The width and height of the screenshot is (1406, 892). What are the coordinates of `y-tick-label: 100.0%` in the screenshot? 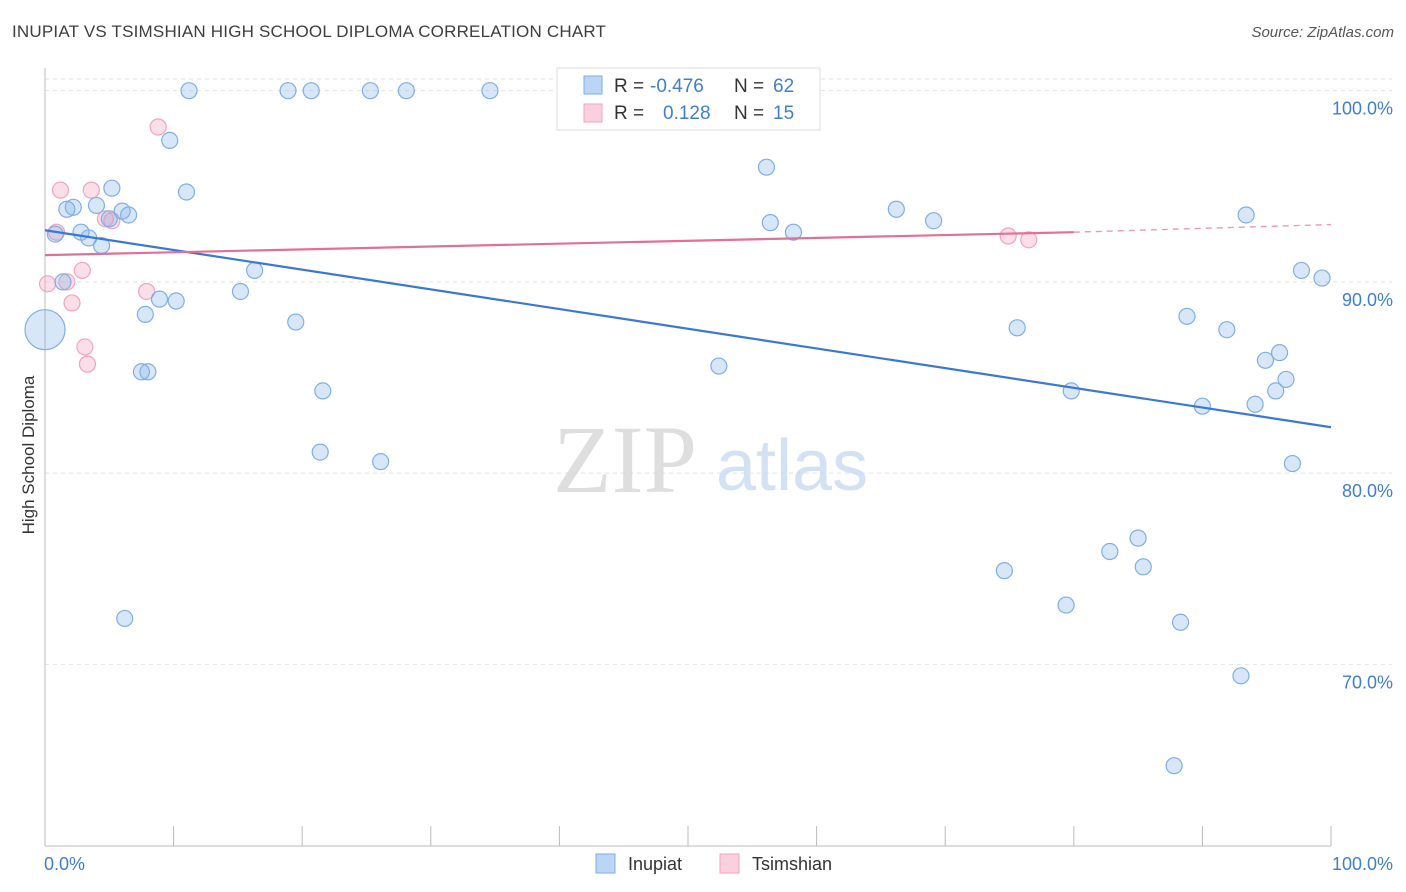 It's located at (1362, 109).